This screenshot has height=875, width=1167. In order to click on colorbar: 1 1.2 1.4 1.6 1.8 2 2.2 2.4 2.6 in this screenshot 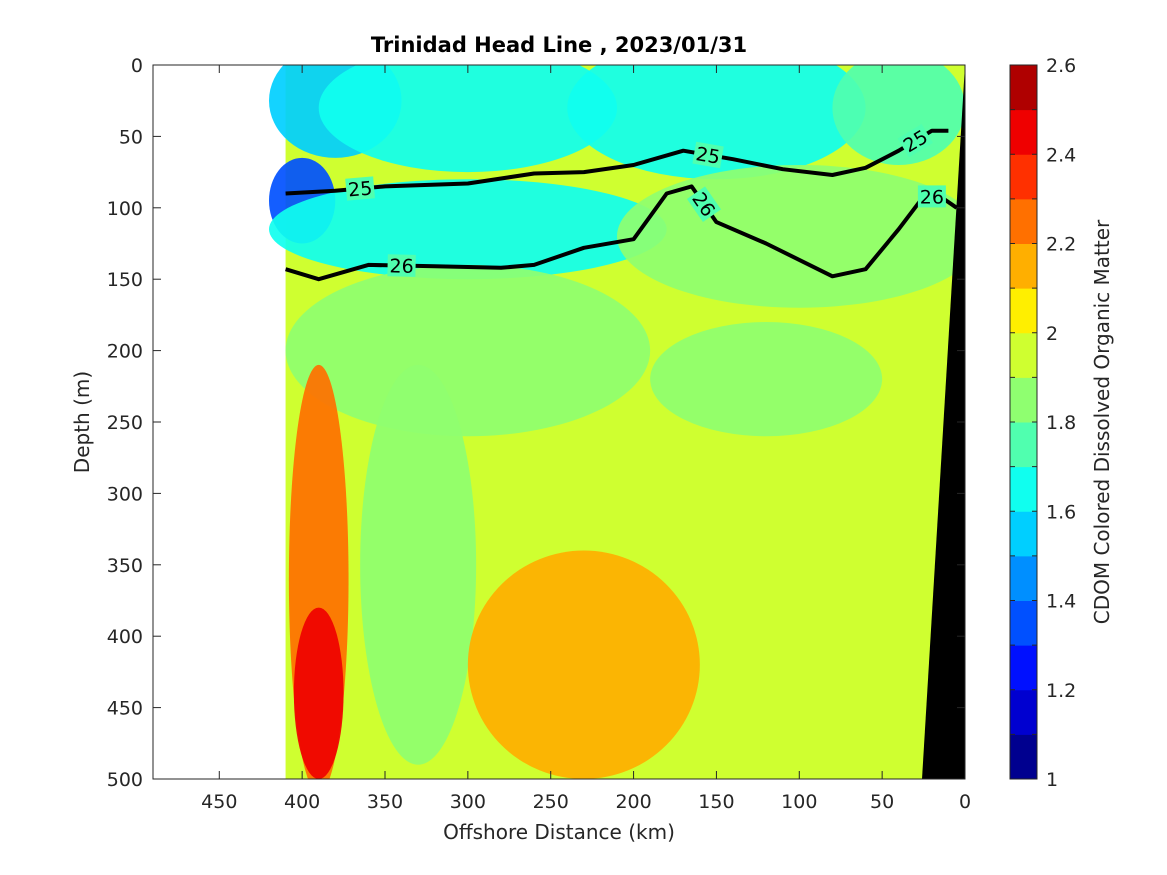, I will do `click(1042, 423)`.